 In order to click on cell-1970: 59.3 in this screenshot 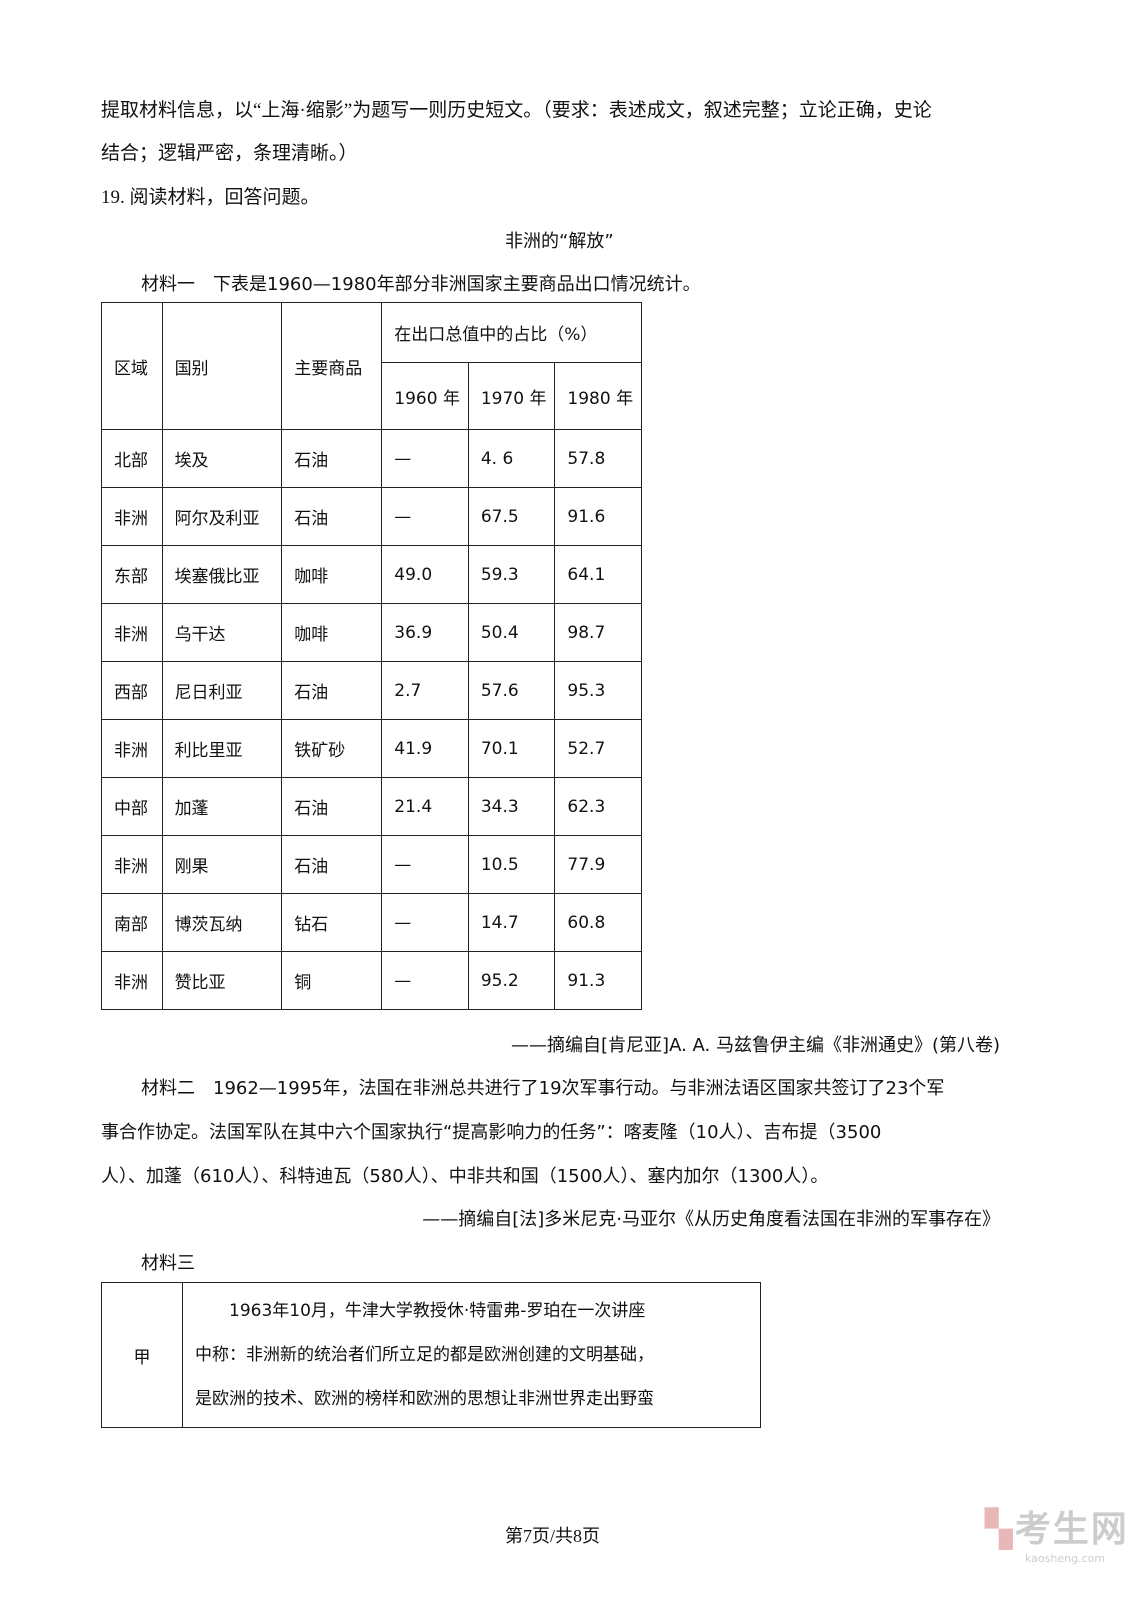, I will do `click(511, 574)`.